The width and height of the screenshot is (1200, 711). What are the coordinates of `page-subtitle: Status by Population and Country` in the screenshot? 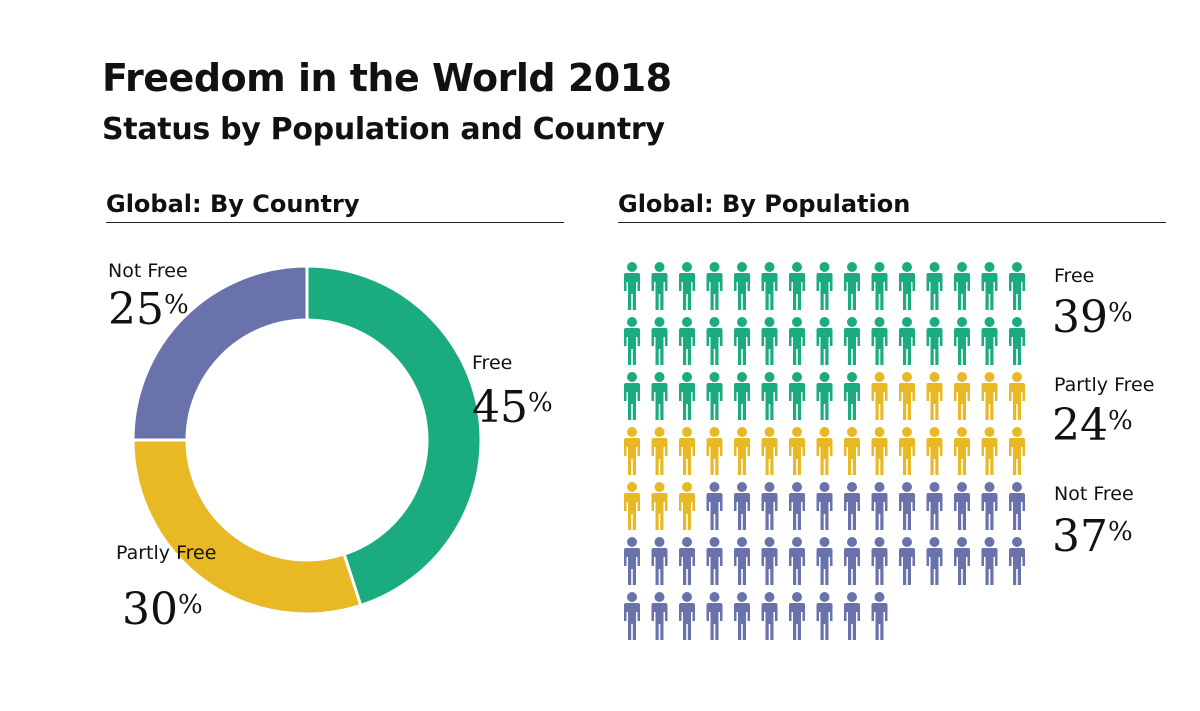 It's located at (383, 129).